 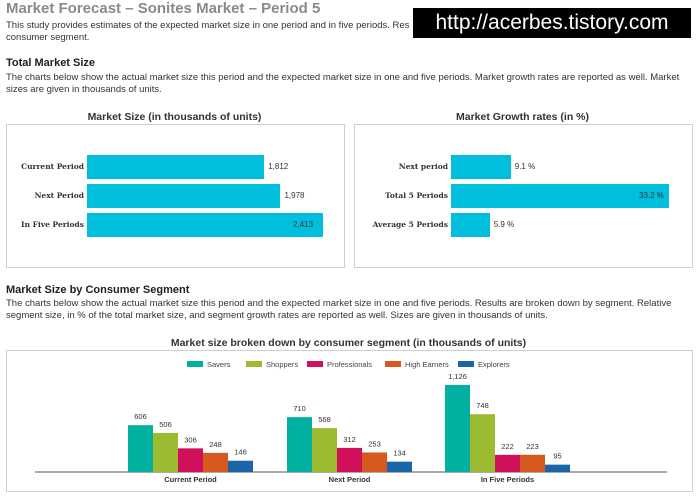 What do you see at coordinates (504, 224) in the screenshot?
I see `value-label: 5.9 %` at bounding box center [504, 224].